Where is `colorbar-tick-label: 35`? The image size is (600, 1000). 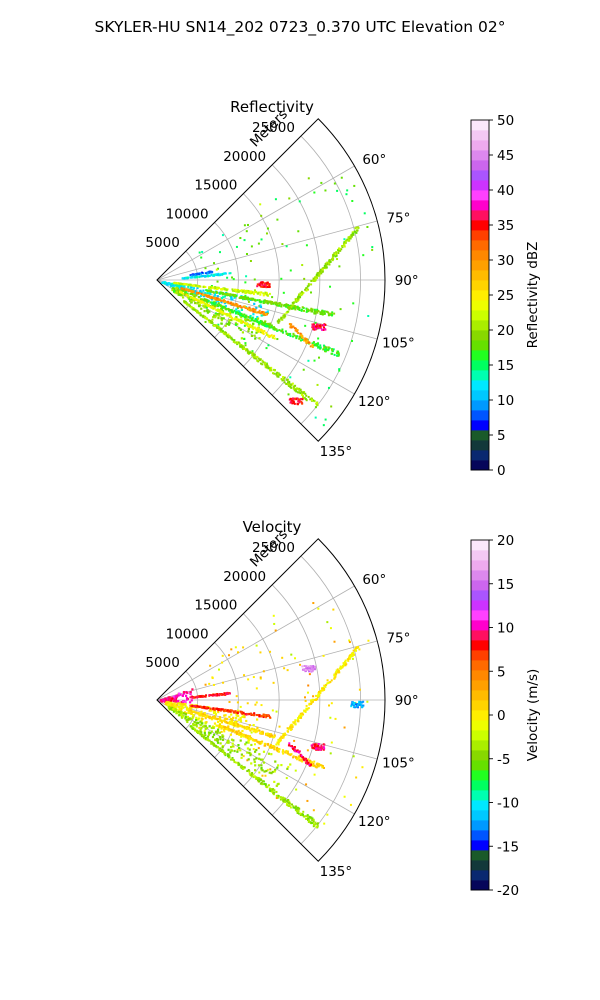
colorbar-tick-label: 35 is located at coordinates (505, 226).